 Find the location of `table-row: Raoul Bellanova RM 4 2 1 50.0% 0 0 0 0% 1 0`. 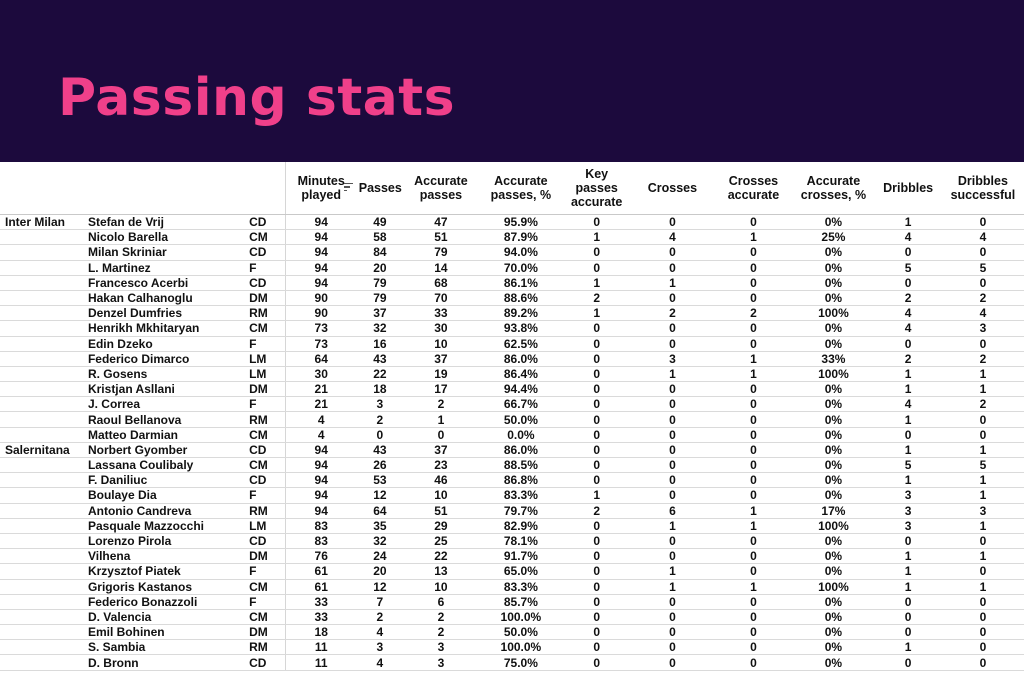

table-row: Raoul Bellanova RM 4 2 1 50.0% 0 0 0 0% 1 0 is located at coordinates (512, 419).